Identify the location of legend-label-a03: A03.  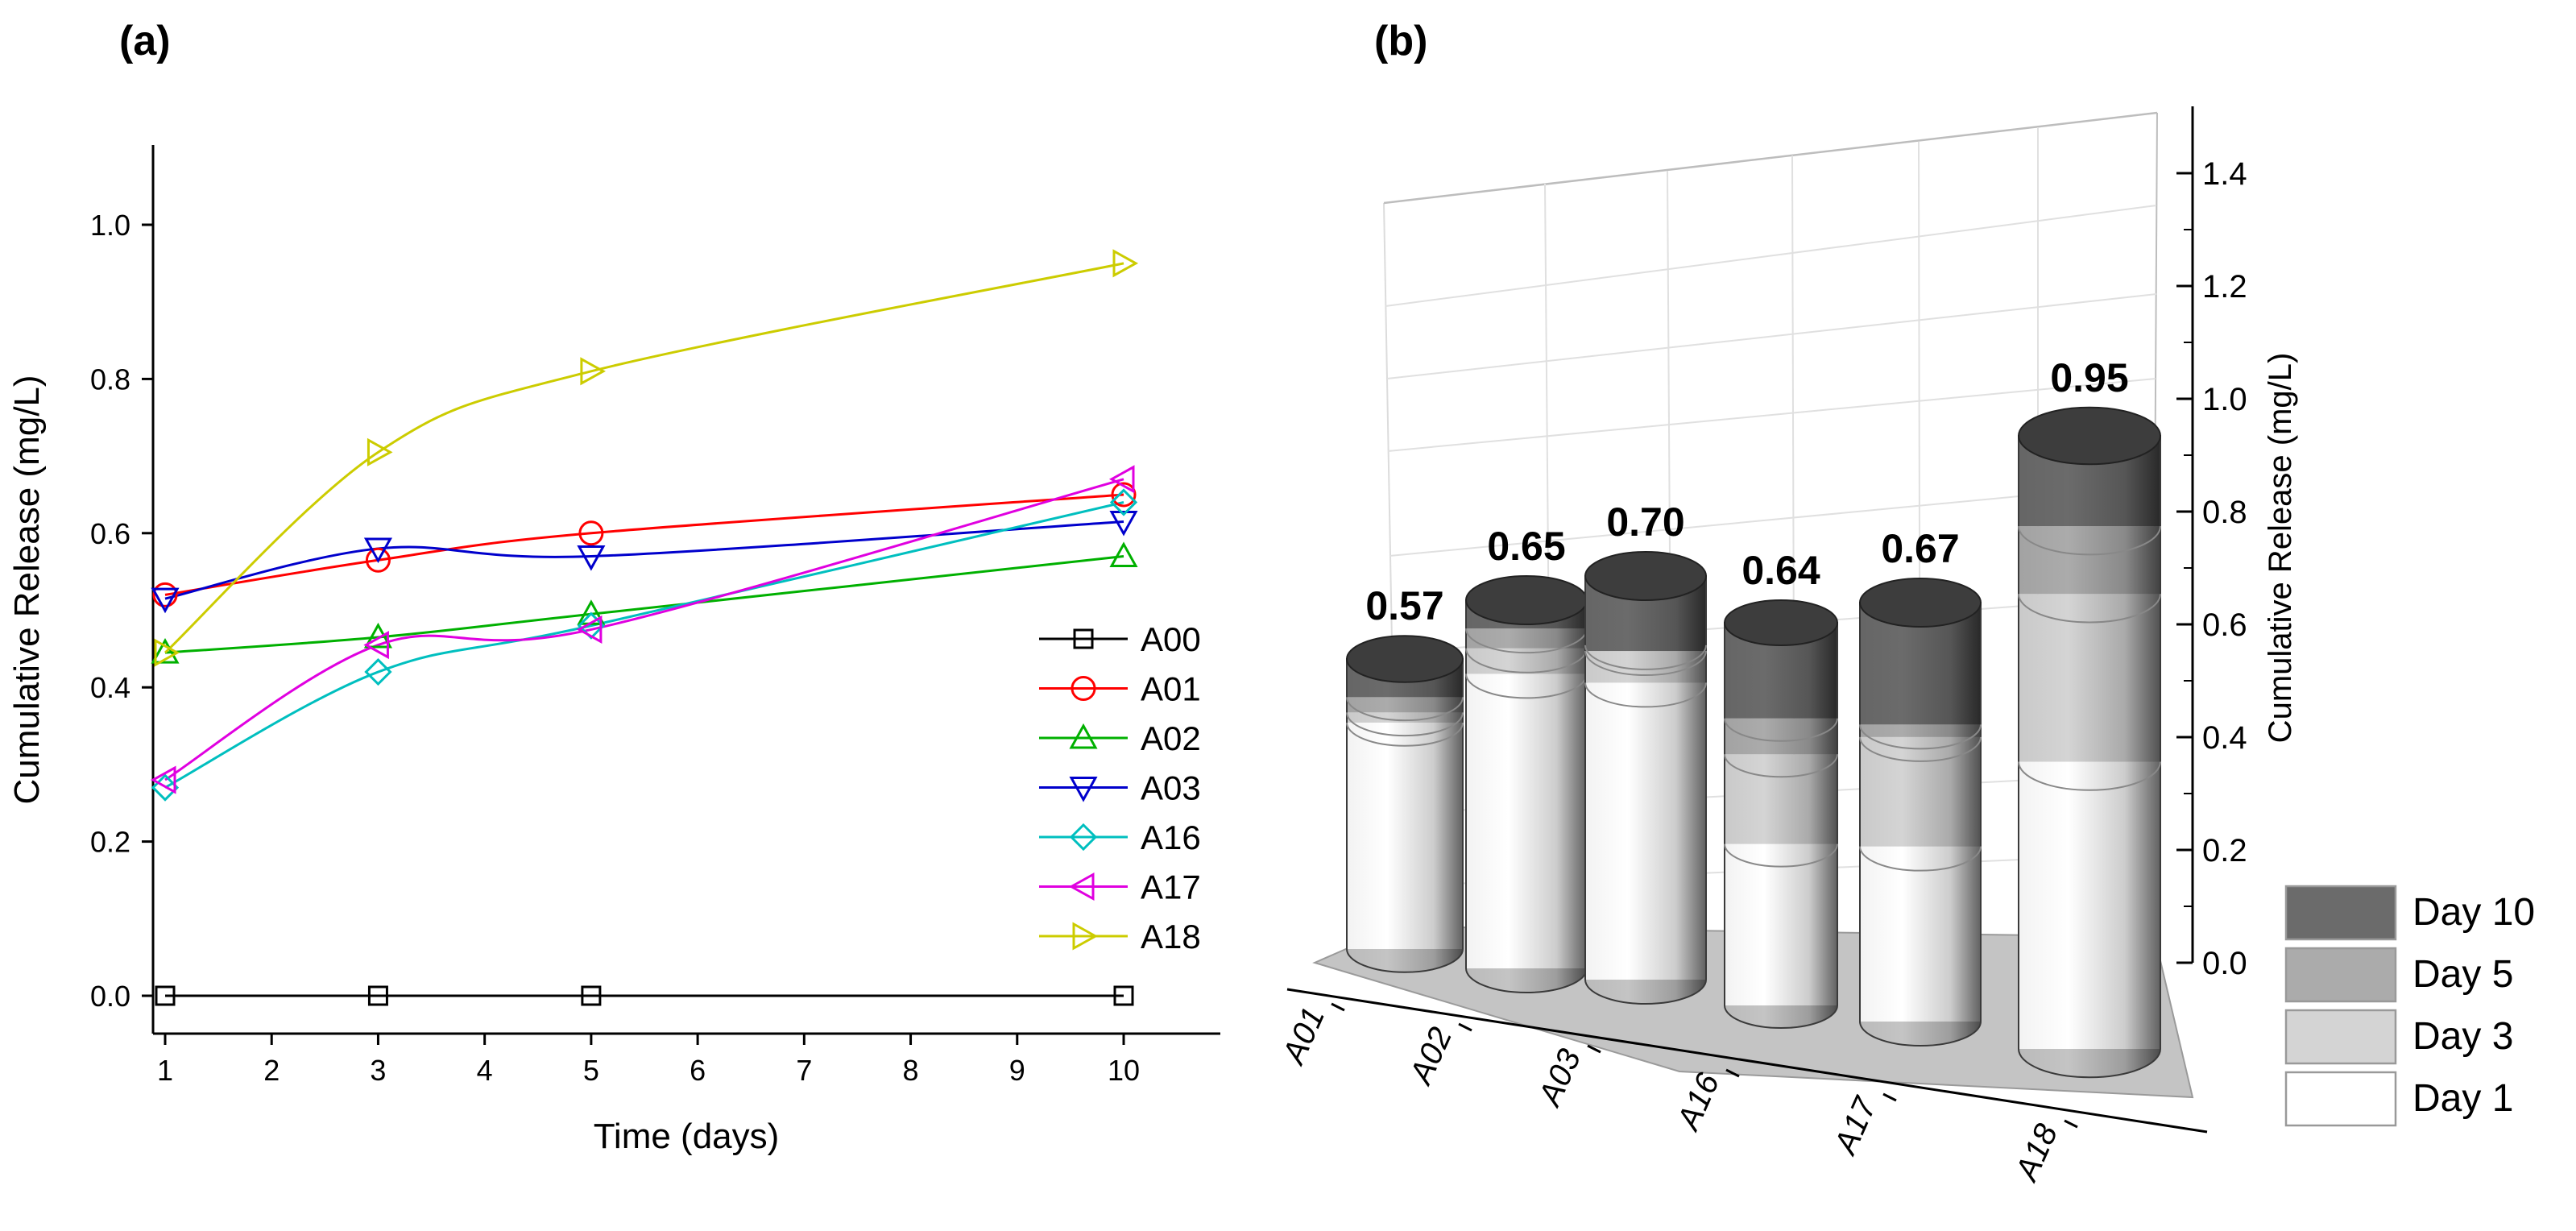
(1171, 788).